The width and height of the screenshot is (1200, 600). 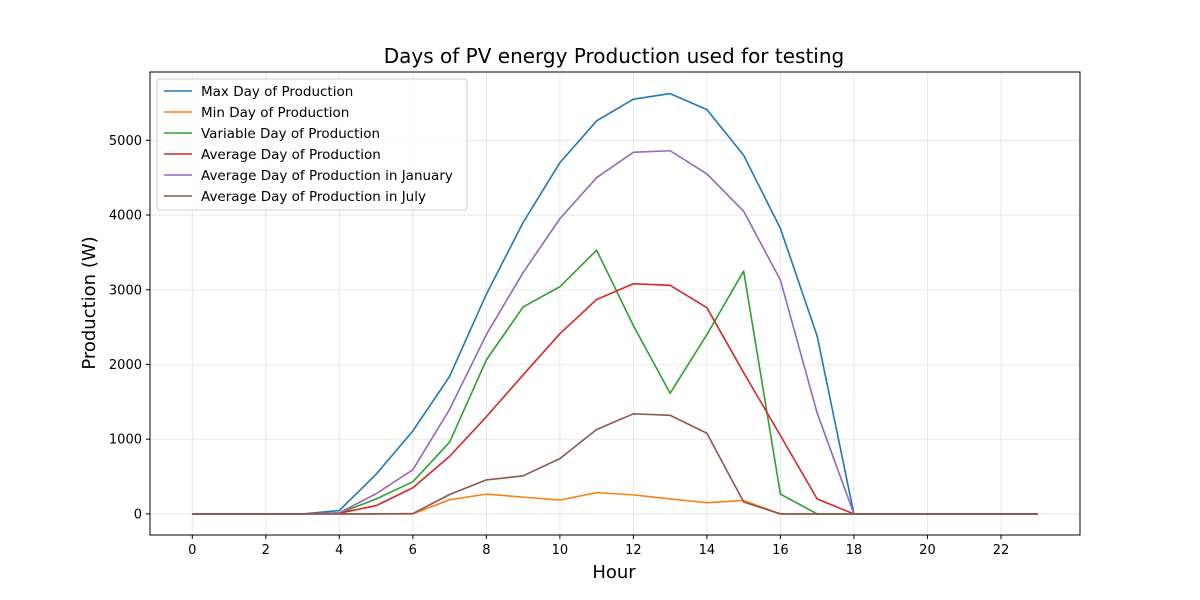 What do you see at coordinates (266, 550) in the screenshot?
I see `x-tick-label: 2` at bounding box center [266, 550].